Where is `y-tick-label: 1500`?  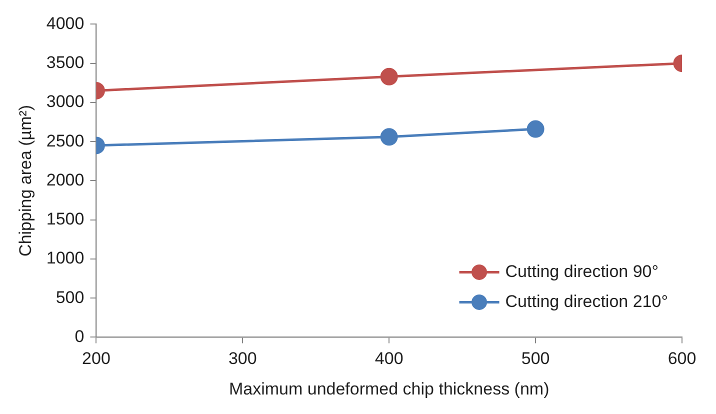
y-tick-label: 1500 is located at coordinates (65, 219).